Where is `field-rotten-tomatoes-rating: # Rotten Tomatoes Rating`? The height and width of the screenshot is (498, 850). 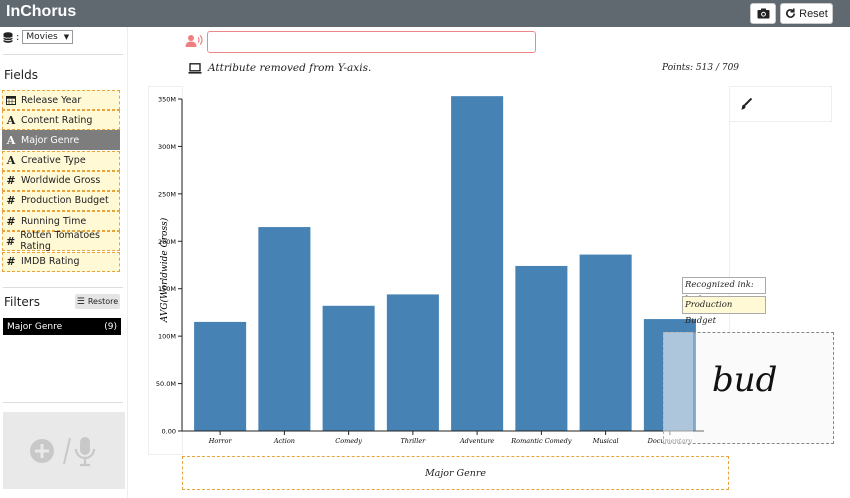 field-rotten-tomatoes-rating: # Rotten Tomatoes Rating is located at coordinates (61, 241).